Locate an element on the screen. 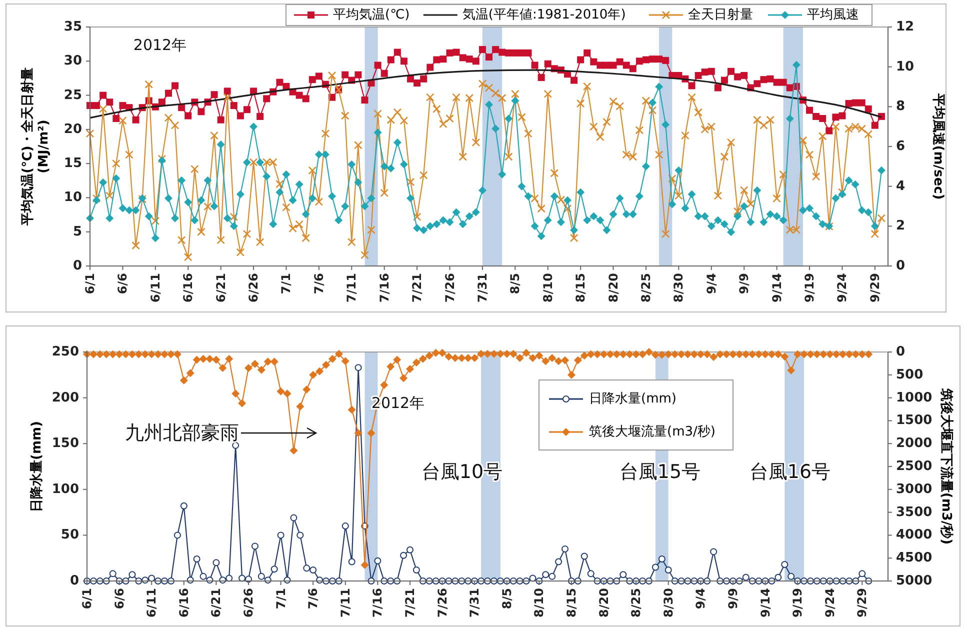 This screenshot has width=967, height=628. y-tick-label: 30 is located at coordinates (73, 61).